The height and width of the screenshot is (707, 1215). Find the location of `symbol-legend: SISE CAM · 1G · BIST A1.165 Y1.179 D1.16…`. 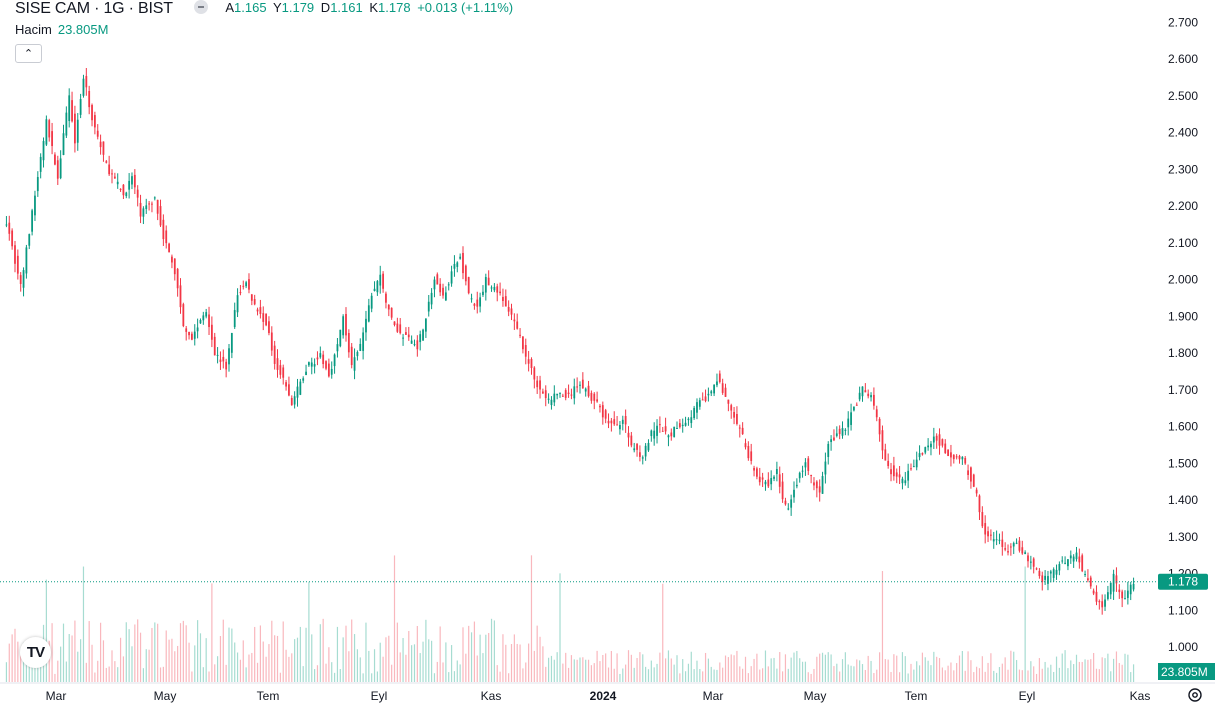

symbol-legend: SISE CAM · 1G · BIST A1.165 Y1.179 D1.16… is located at coordinates (265, 9).